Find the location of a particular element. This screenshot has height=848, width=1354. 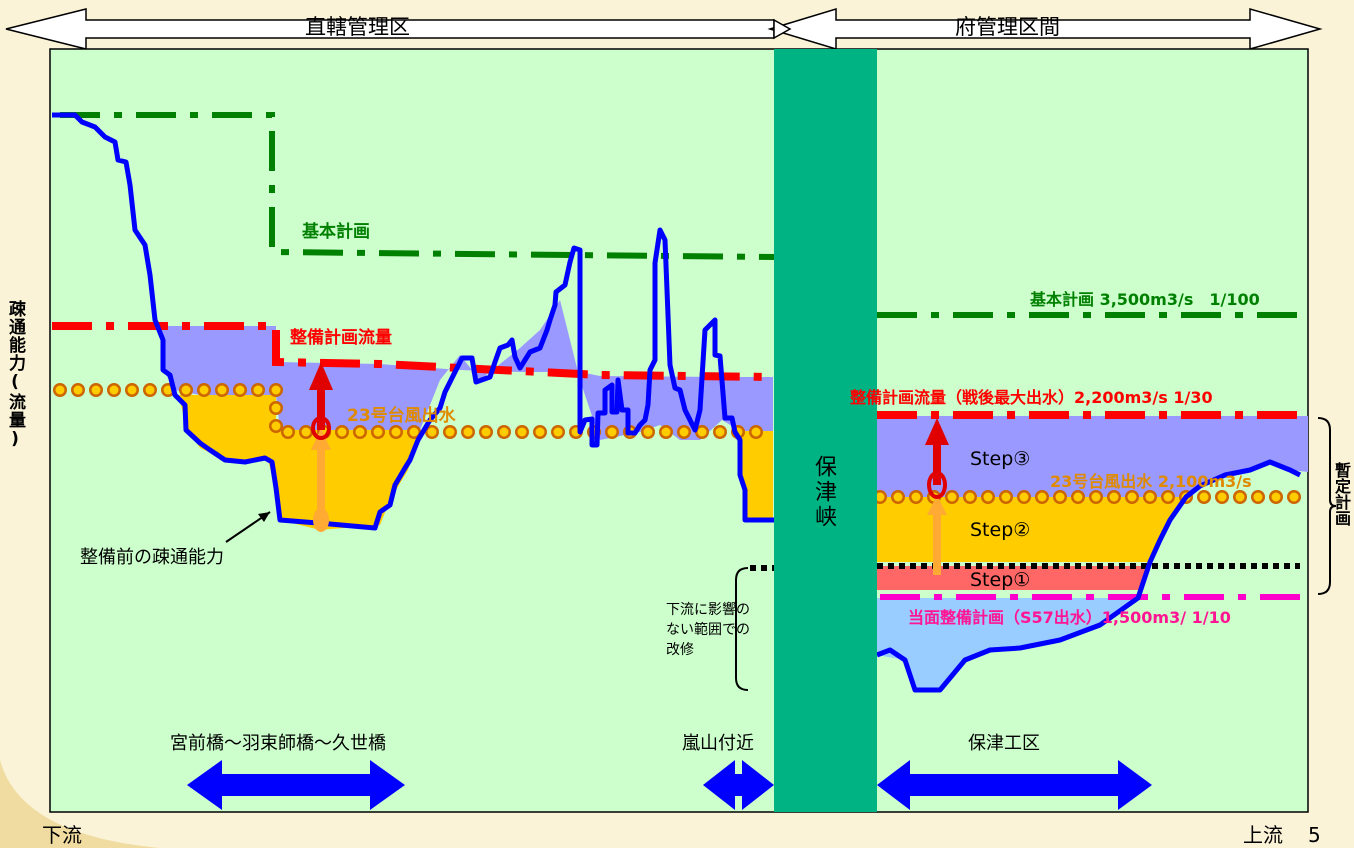

section-arrow-miyamae is located at coordinates (296, 785).